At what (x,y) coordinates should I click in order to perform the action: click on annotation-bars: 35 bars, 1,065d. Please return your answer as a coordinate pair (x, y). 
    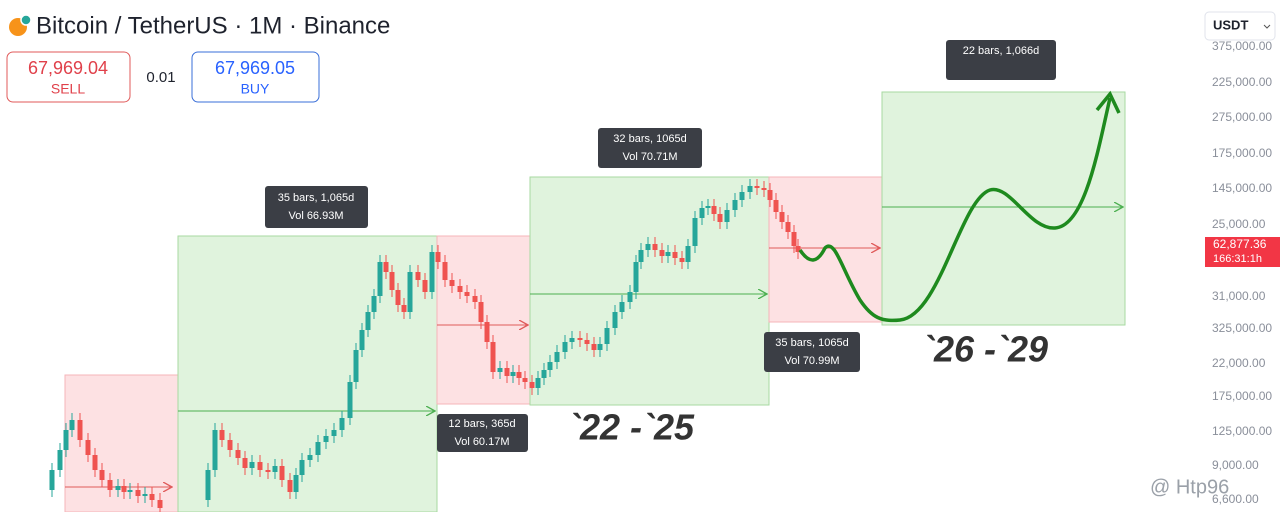
    Looking at the image, I should click on (316, 198).